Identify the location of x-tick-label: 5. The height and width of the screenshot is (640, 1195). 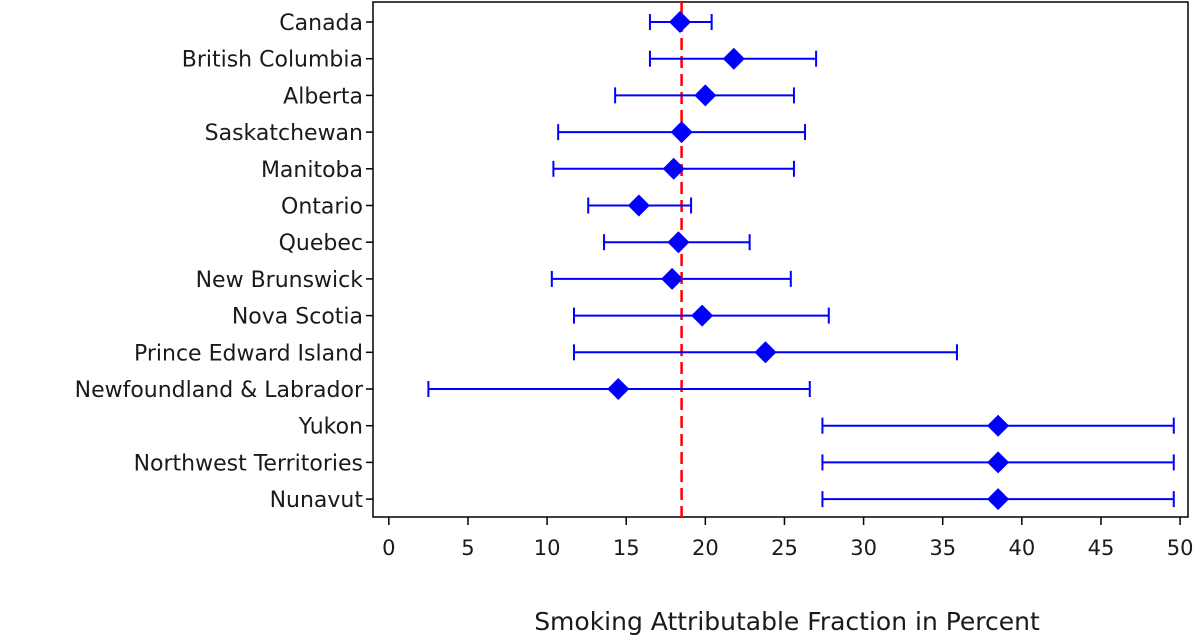
(467, 548).